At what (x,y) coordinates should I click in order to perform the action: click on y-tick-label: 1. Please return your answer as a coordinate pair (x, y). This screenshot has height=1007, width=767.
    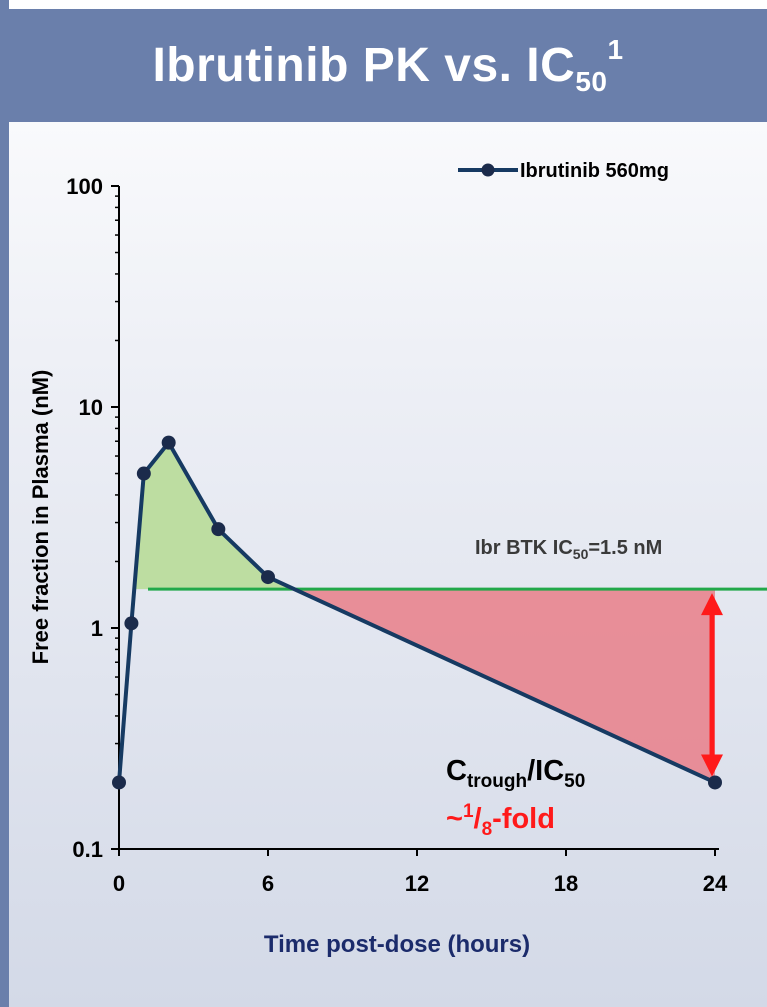
    Looking at the image, I should click on (97, 628).